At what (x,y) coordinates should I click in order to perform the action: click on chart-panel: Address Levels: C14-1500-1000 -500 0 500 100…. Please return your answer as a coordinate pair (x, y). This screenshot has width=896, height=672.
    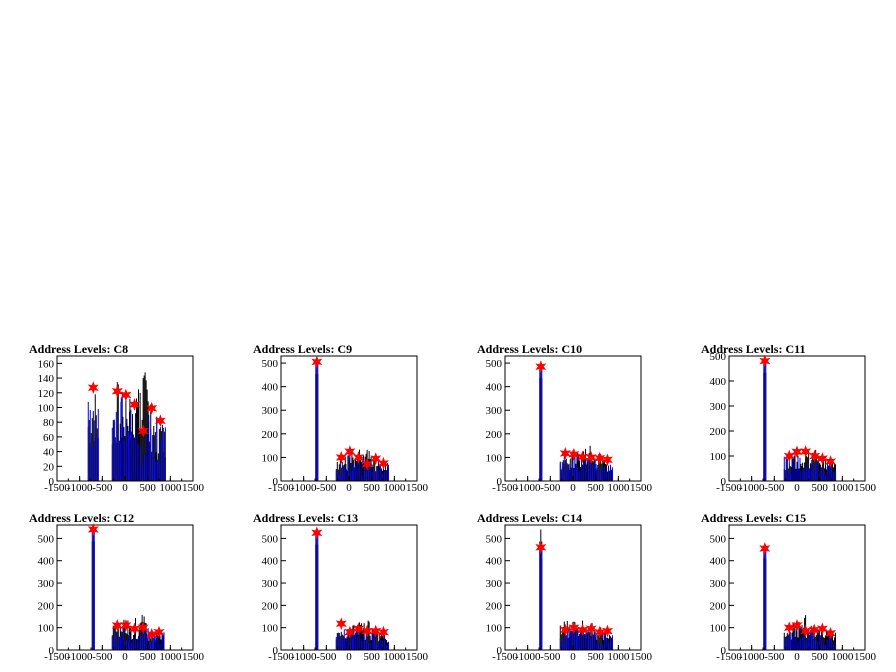
    Looking at the image, I should click on (565, 587).